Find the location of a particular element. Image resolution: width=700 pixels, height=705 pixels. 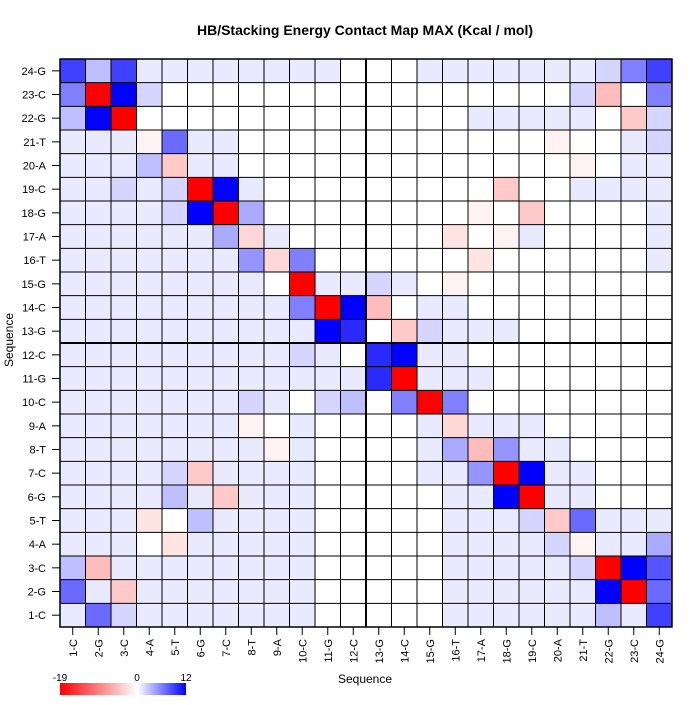

x-tick-label: 3-C is located at coordinates (125, 648).